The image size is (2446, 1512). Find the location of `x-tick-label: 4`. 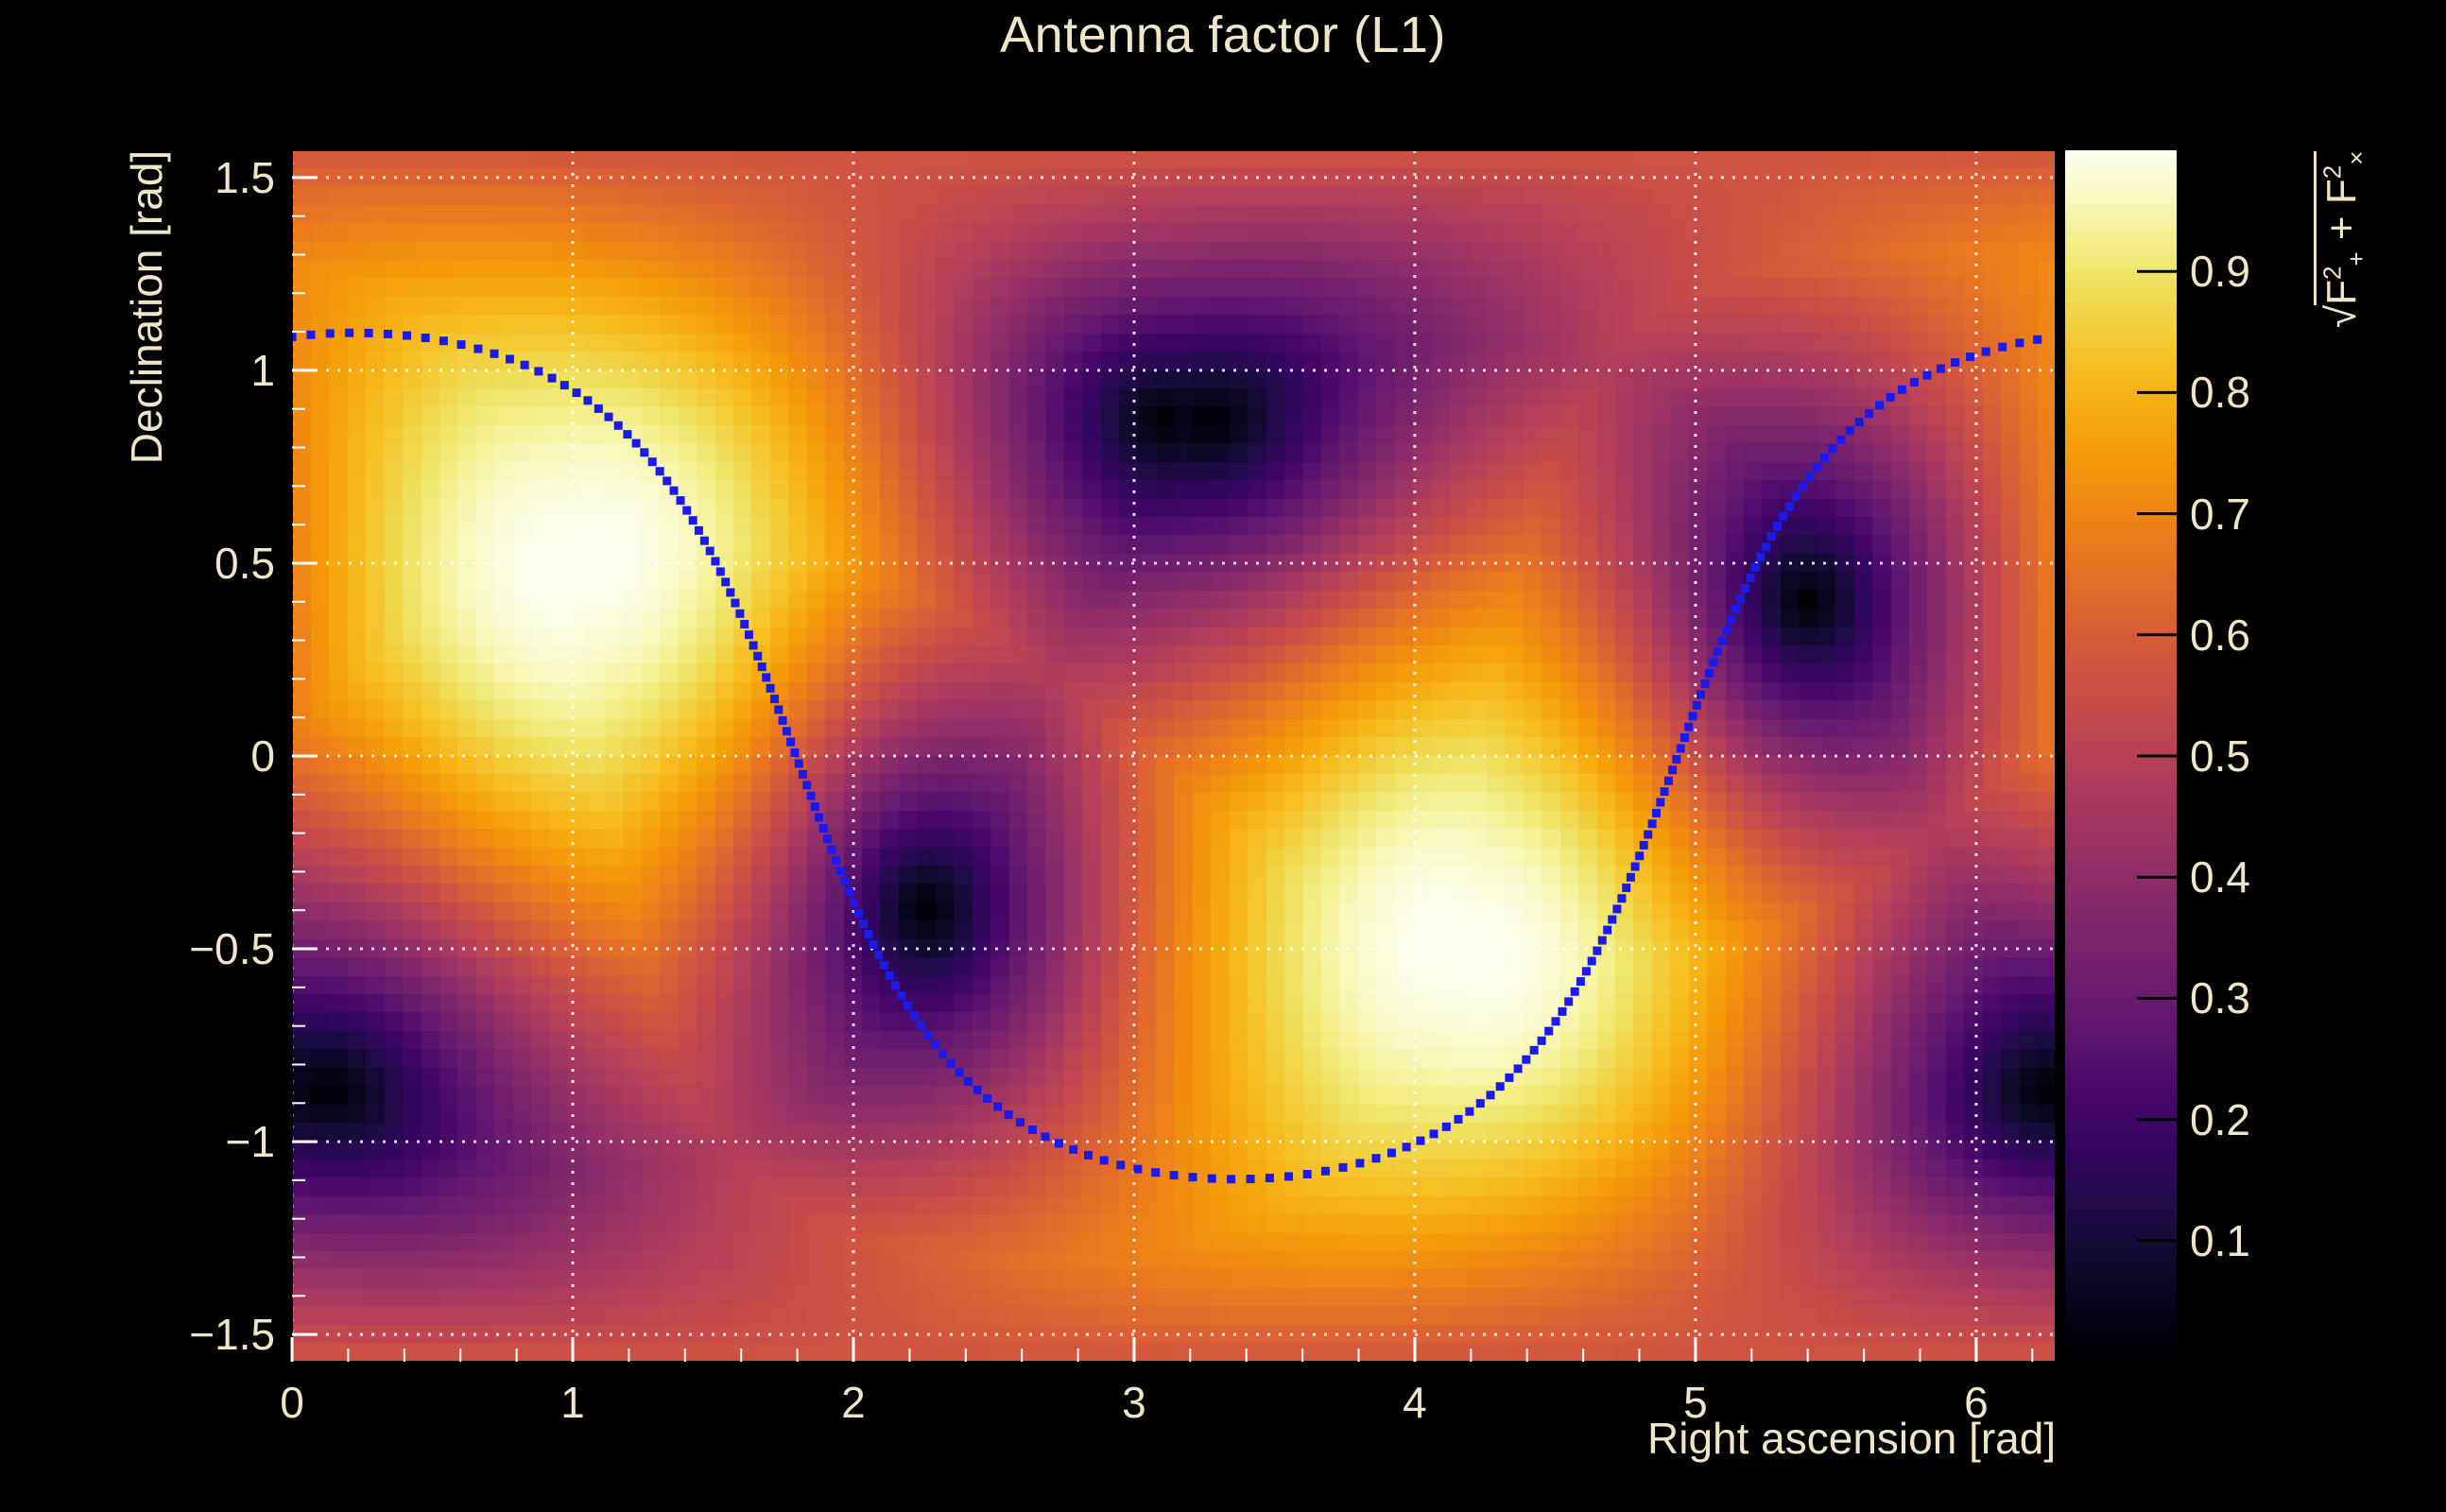

x-tick-label: 4 is located at coordinates (1415, 1402).